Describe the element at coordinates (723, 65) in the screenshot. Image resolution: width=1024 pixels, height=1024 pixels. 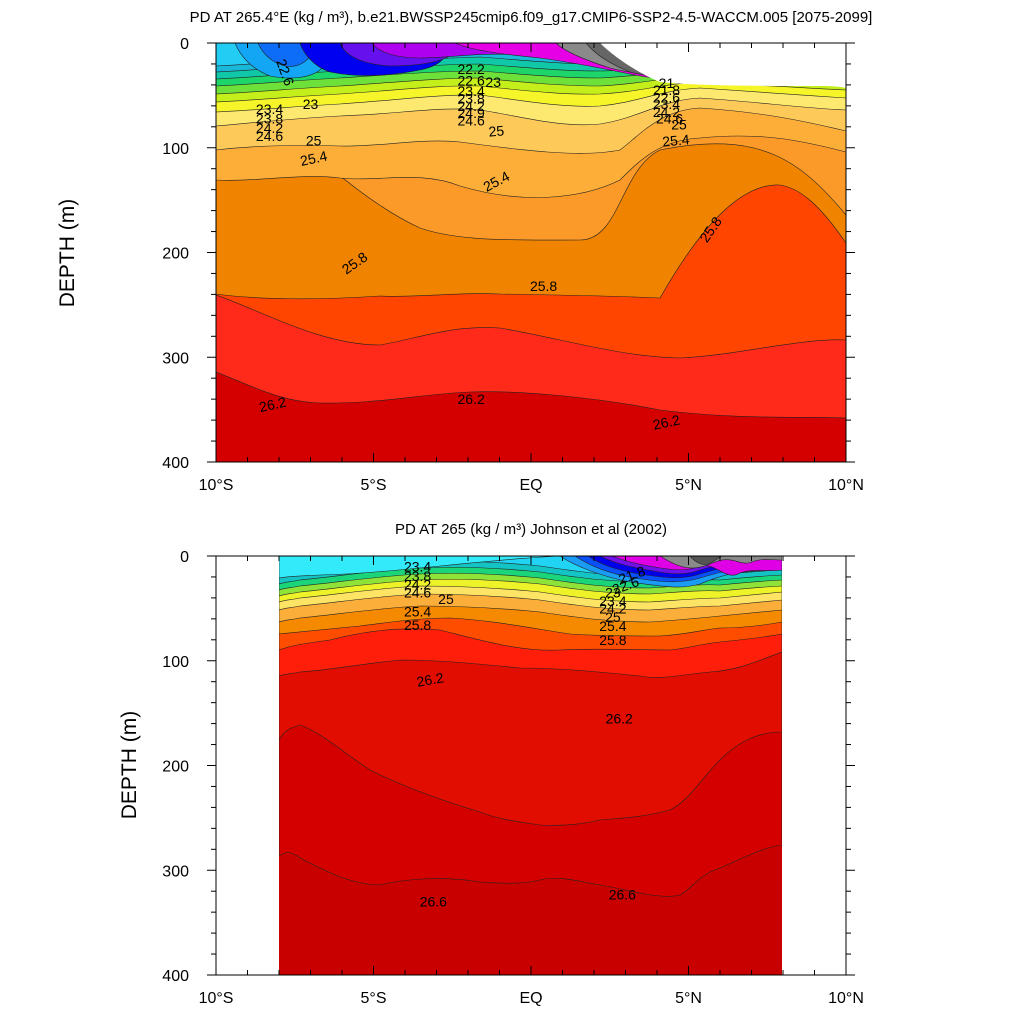
I see `surface-mask` at that location.